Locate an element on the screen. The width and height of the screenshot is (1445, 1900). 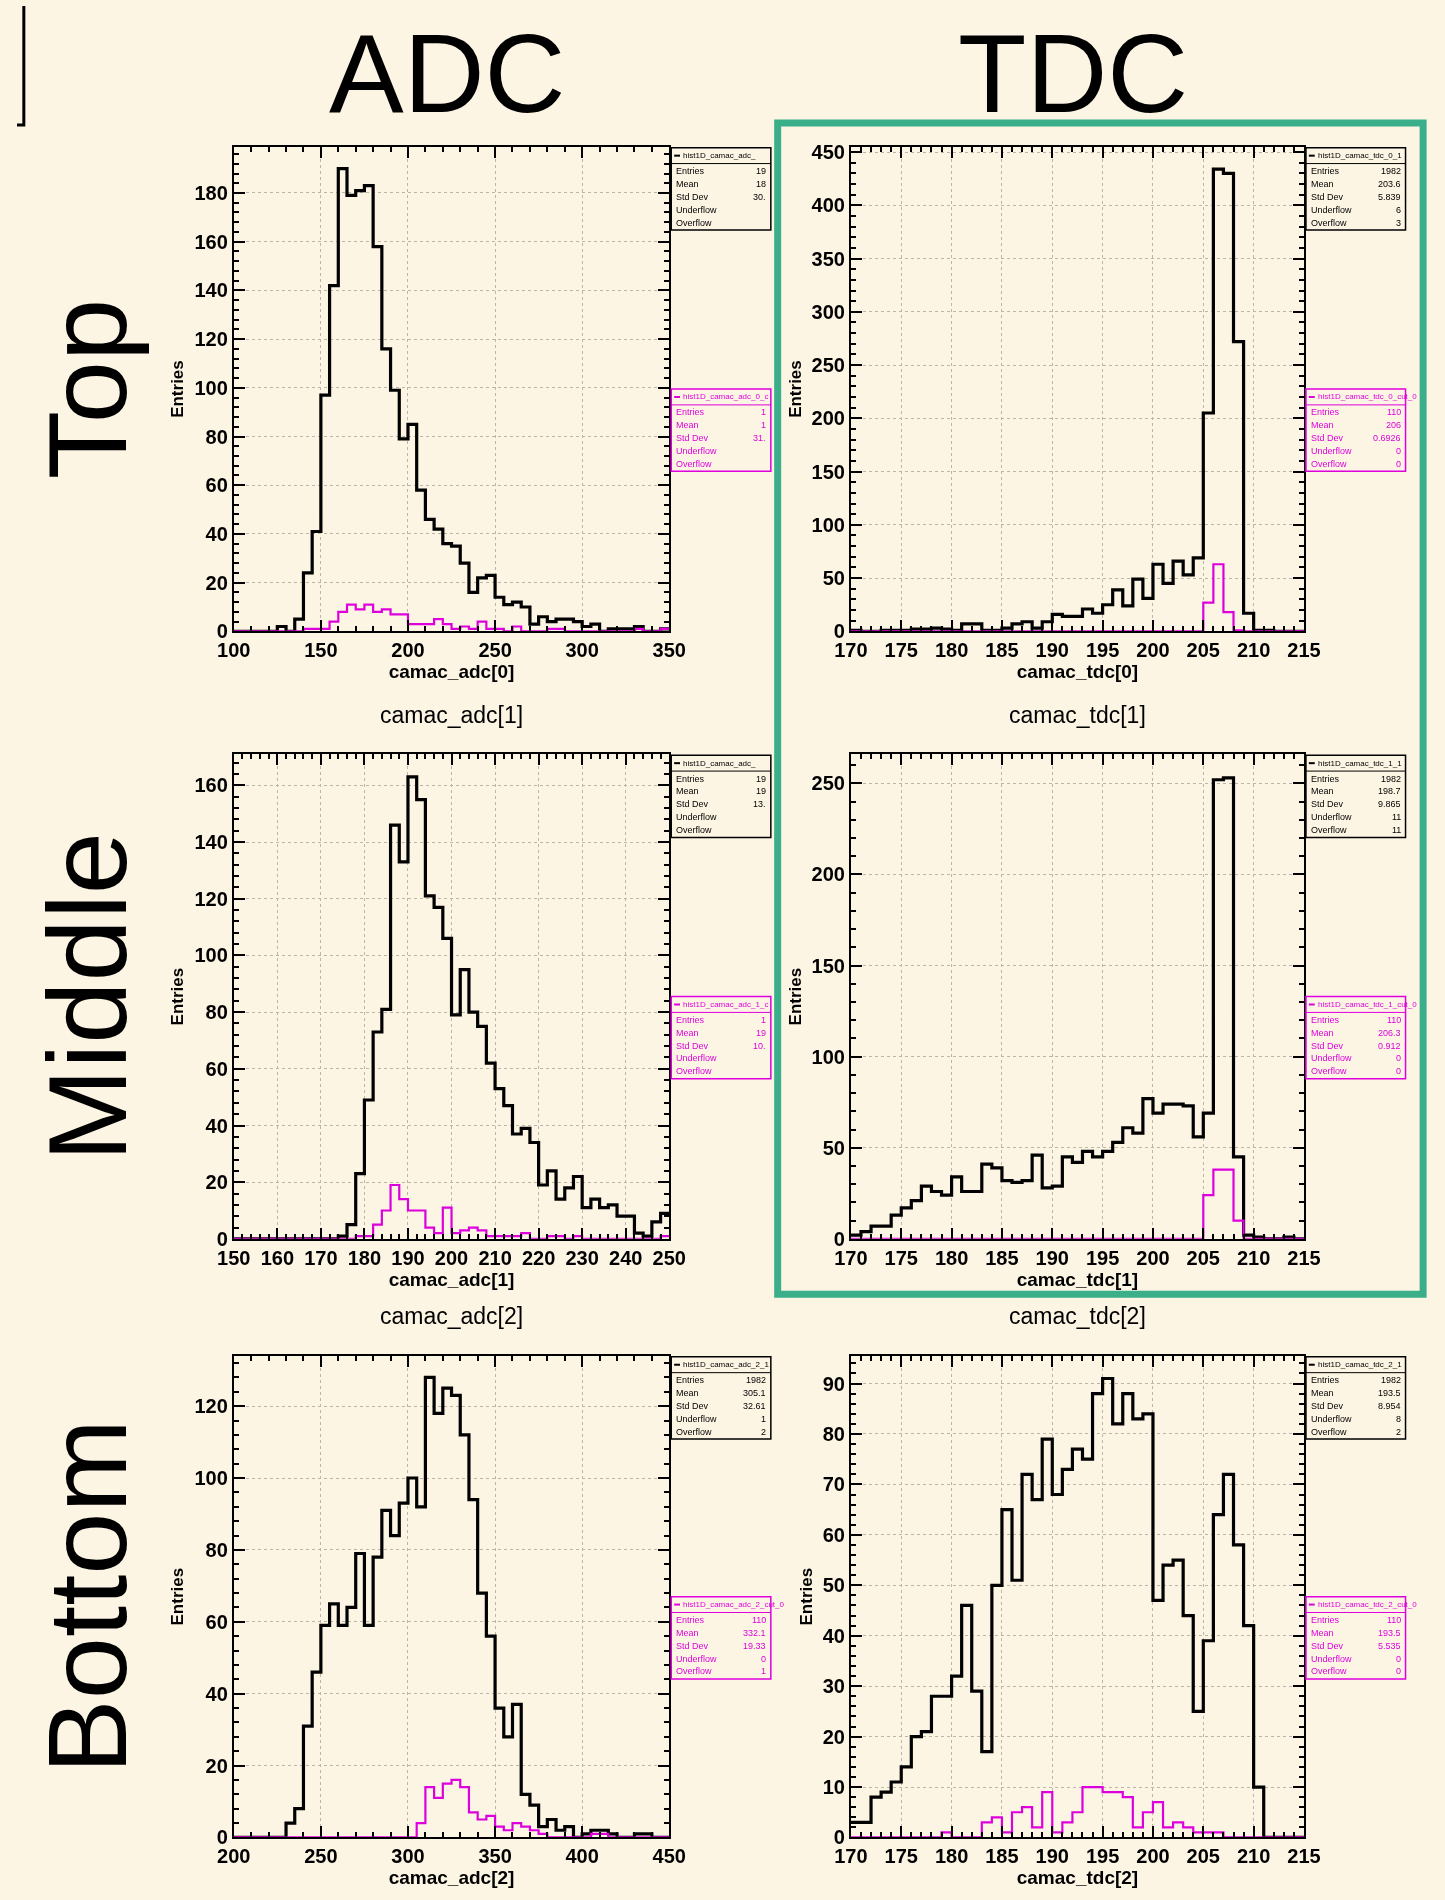
y-tick-label: 160 is located at coordinates (211, 241).